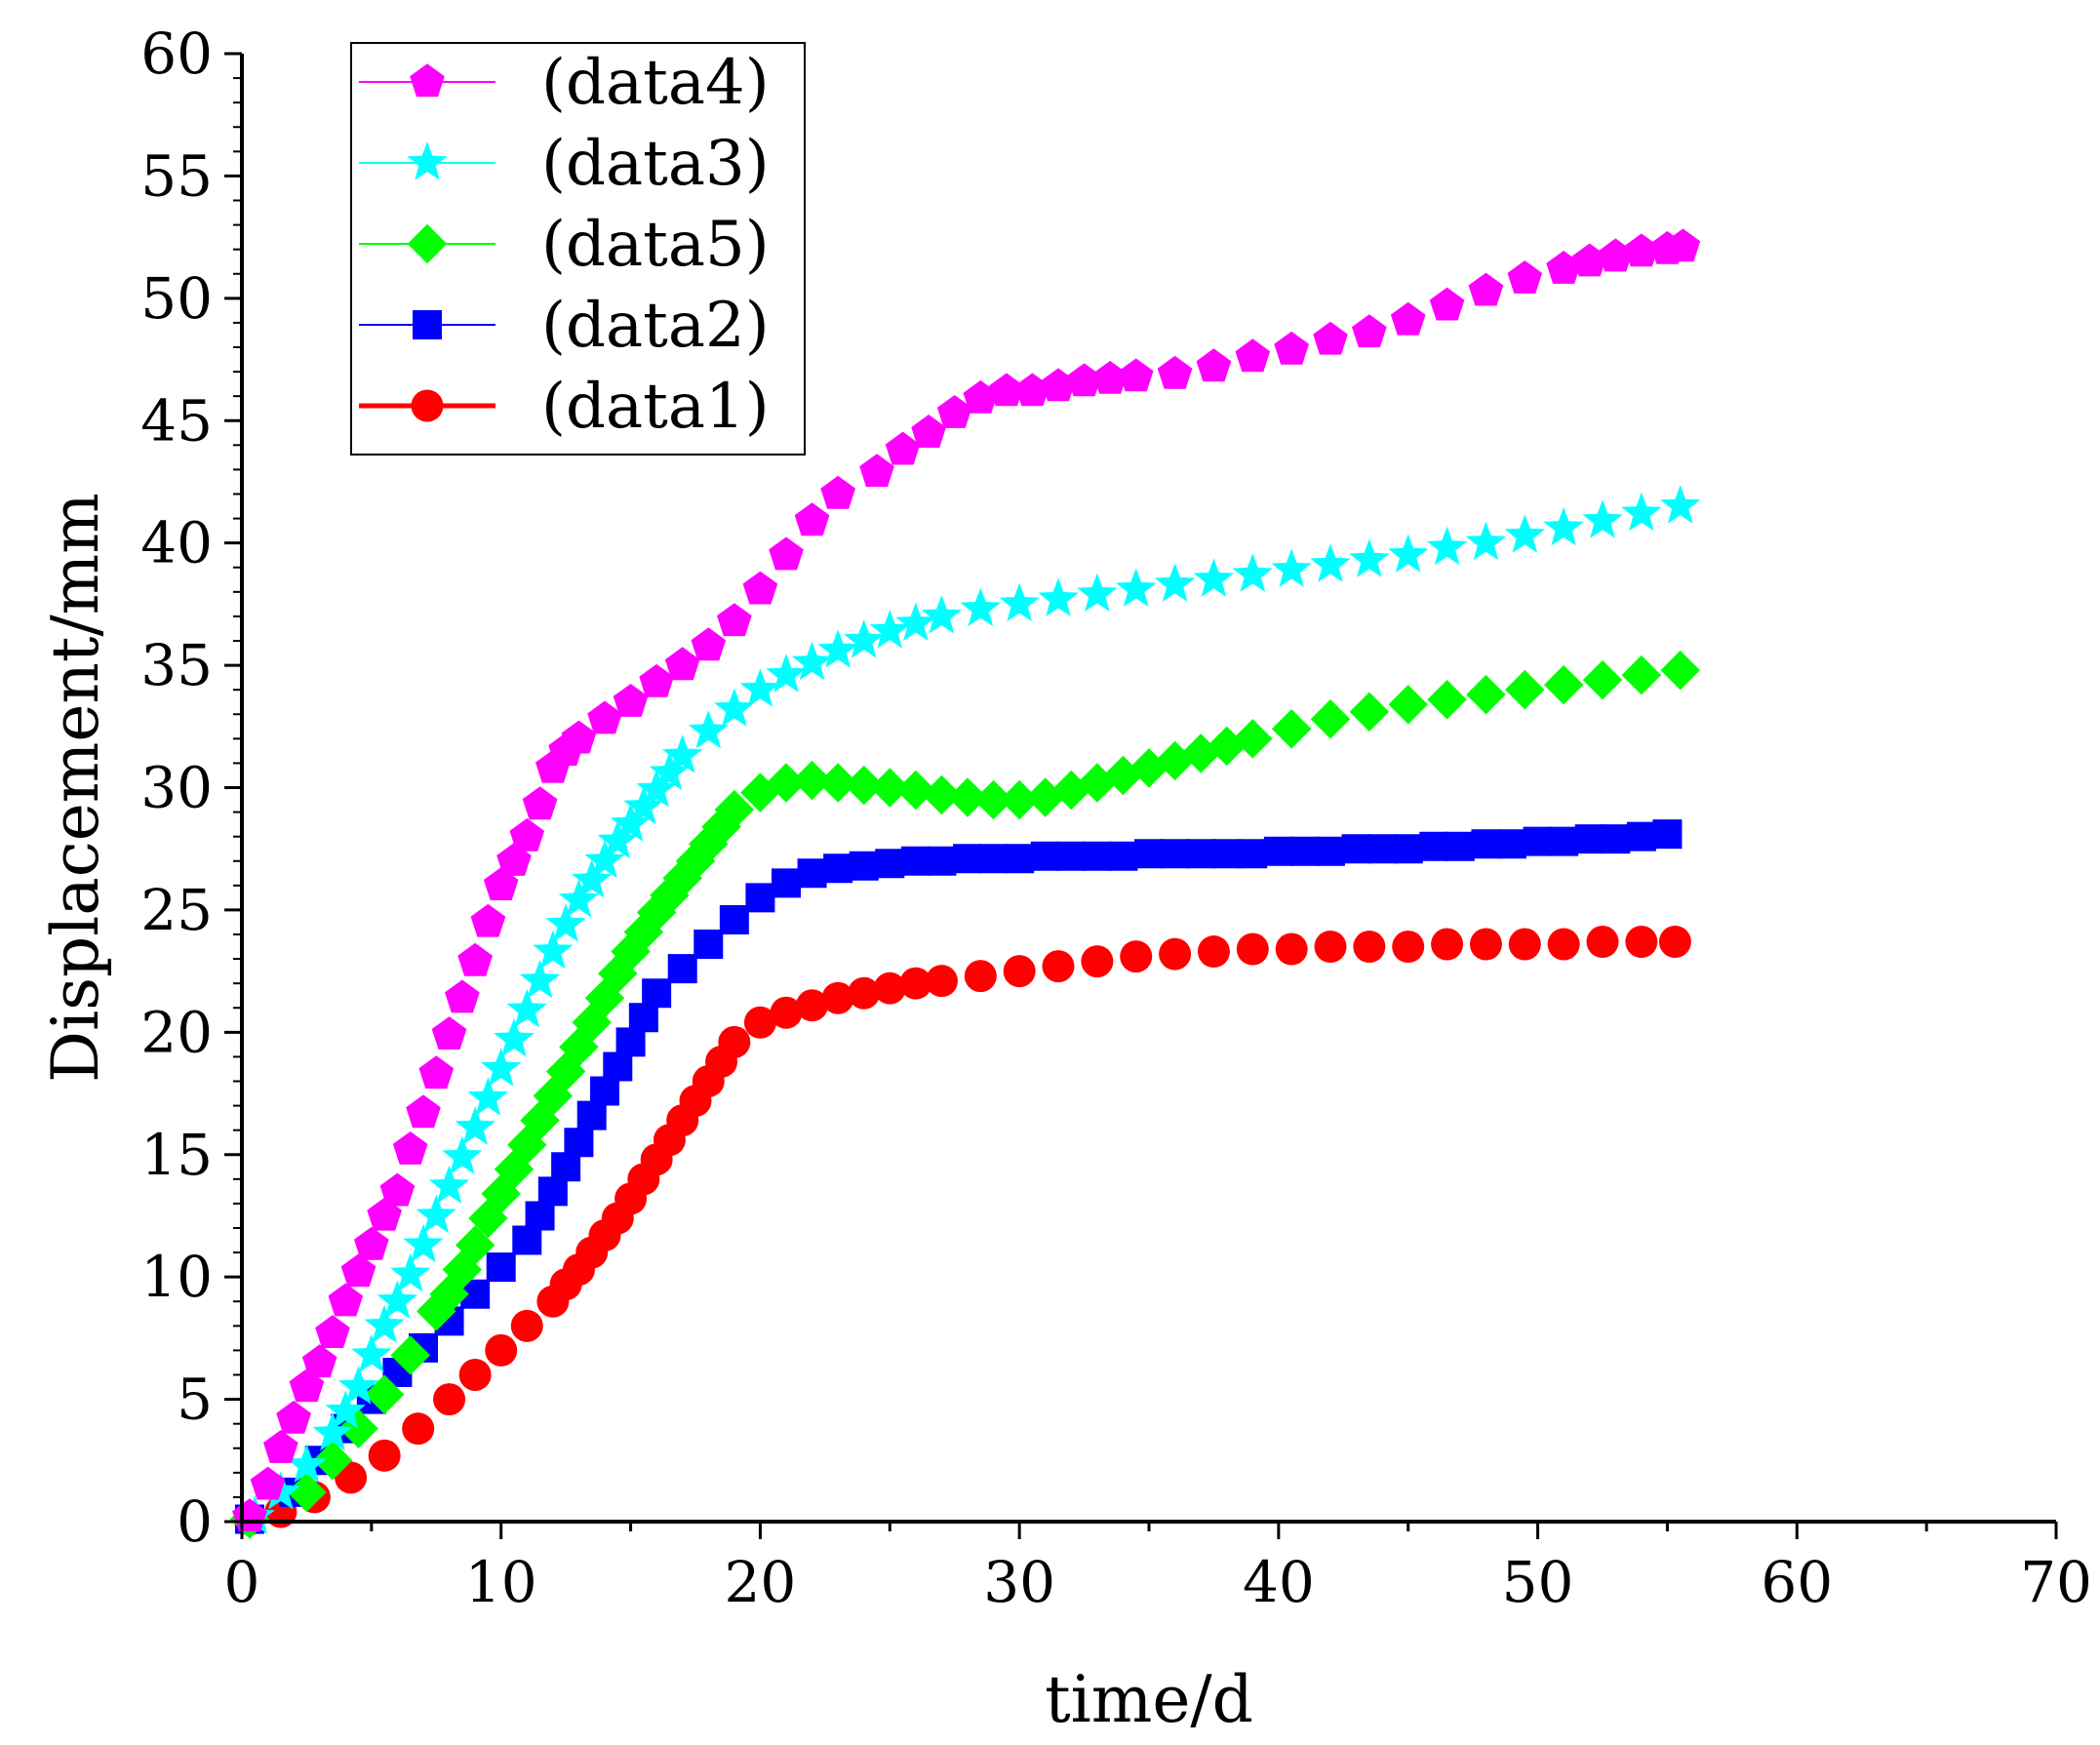 This screenshot has width=2100, height=1745. What do you see at coordinates (565, 83) in the screenshot?
I see `legend-item: (data4)` at bounding box center [565, 83].